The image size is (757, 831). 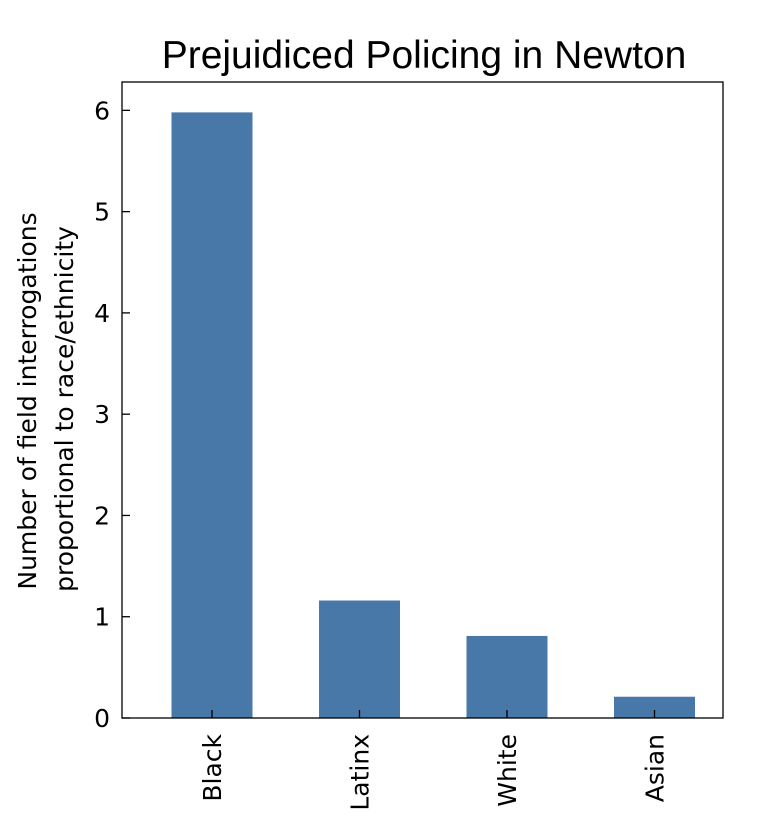 I want to click on y-axis-label-line-1: Number of field interrogations, so click(x=27, y=400).